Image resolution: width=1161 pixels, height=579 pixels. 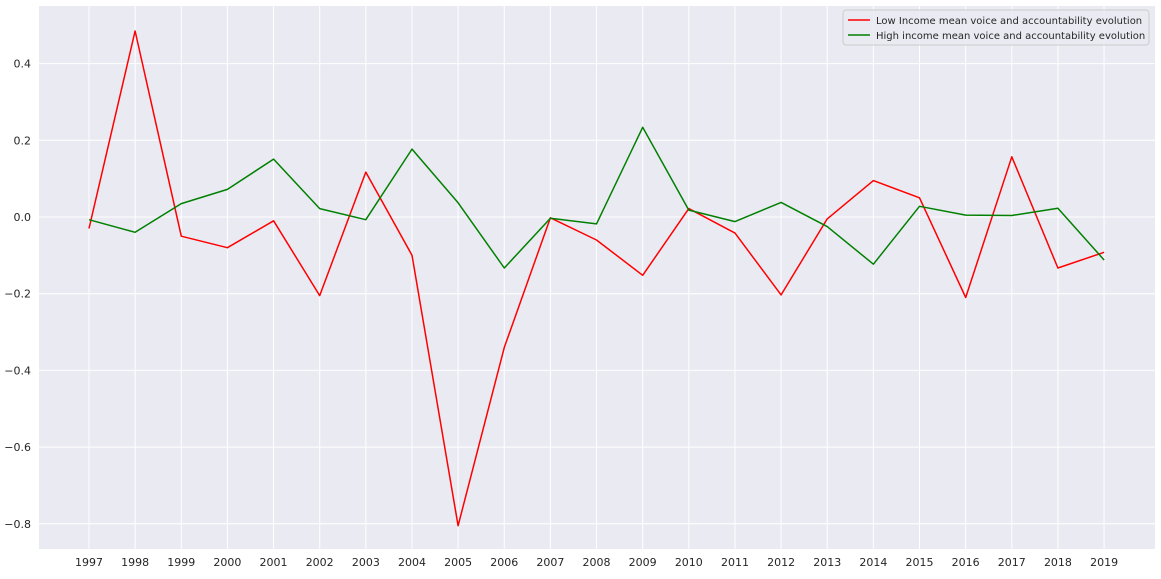 What do you see at coordinates (966, 562) in the screenshot?
I see `x-tick-label: 2016` at bounding box center [966, 562].